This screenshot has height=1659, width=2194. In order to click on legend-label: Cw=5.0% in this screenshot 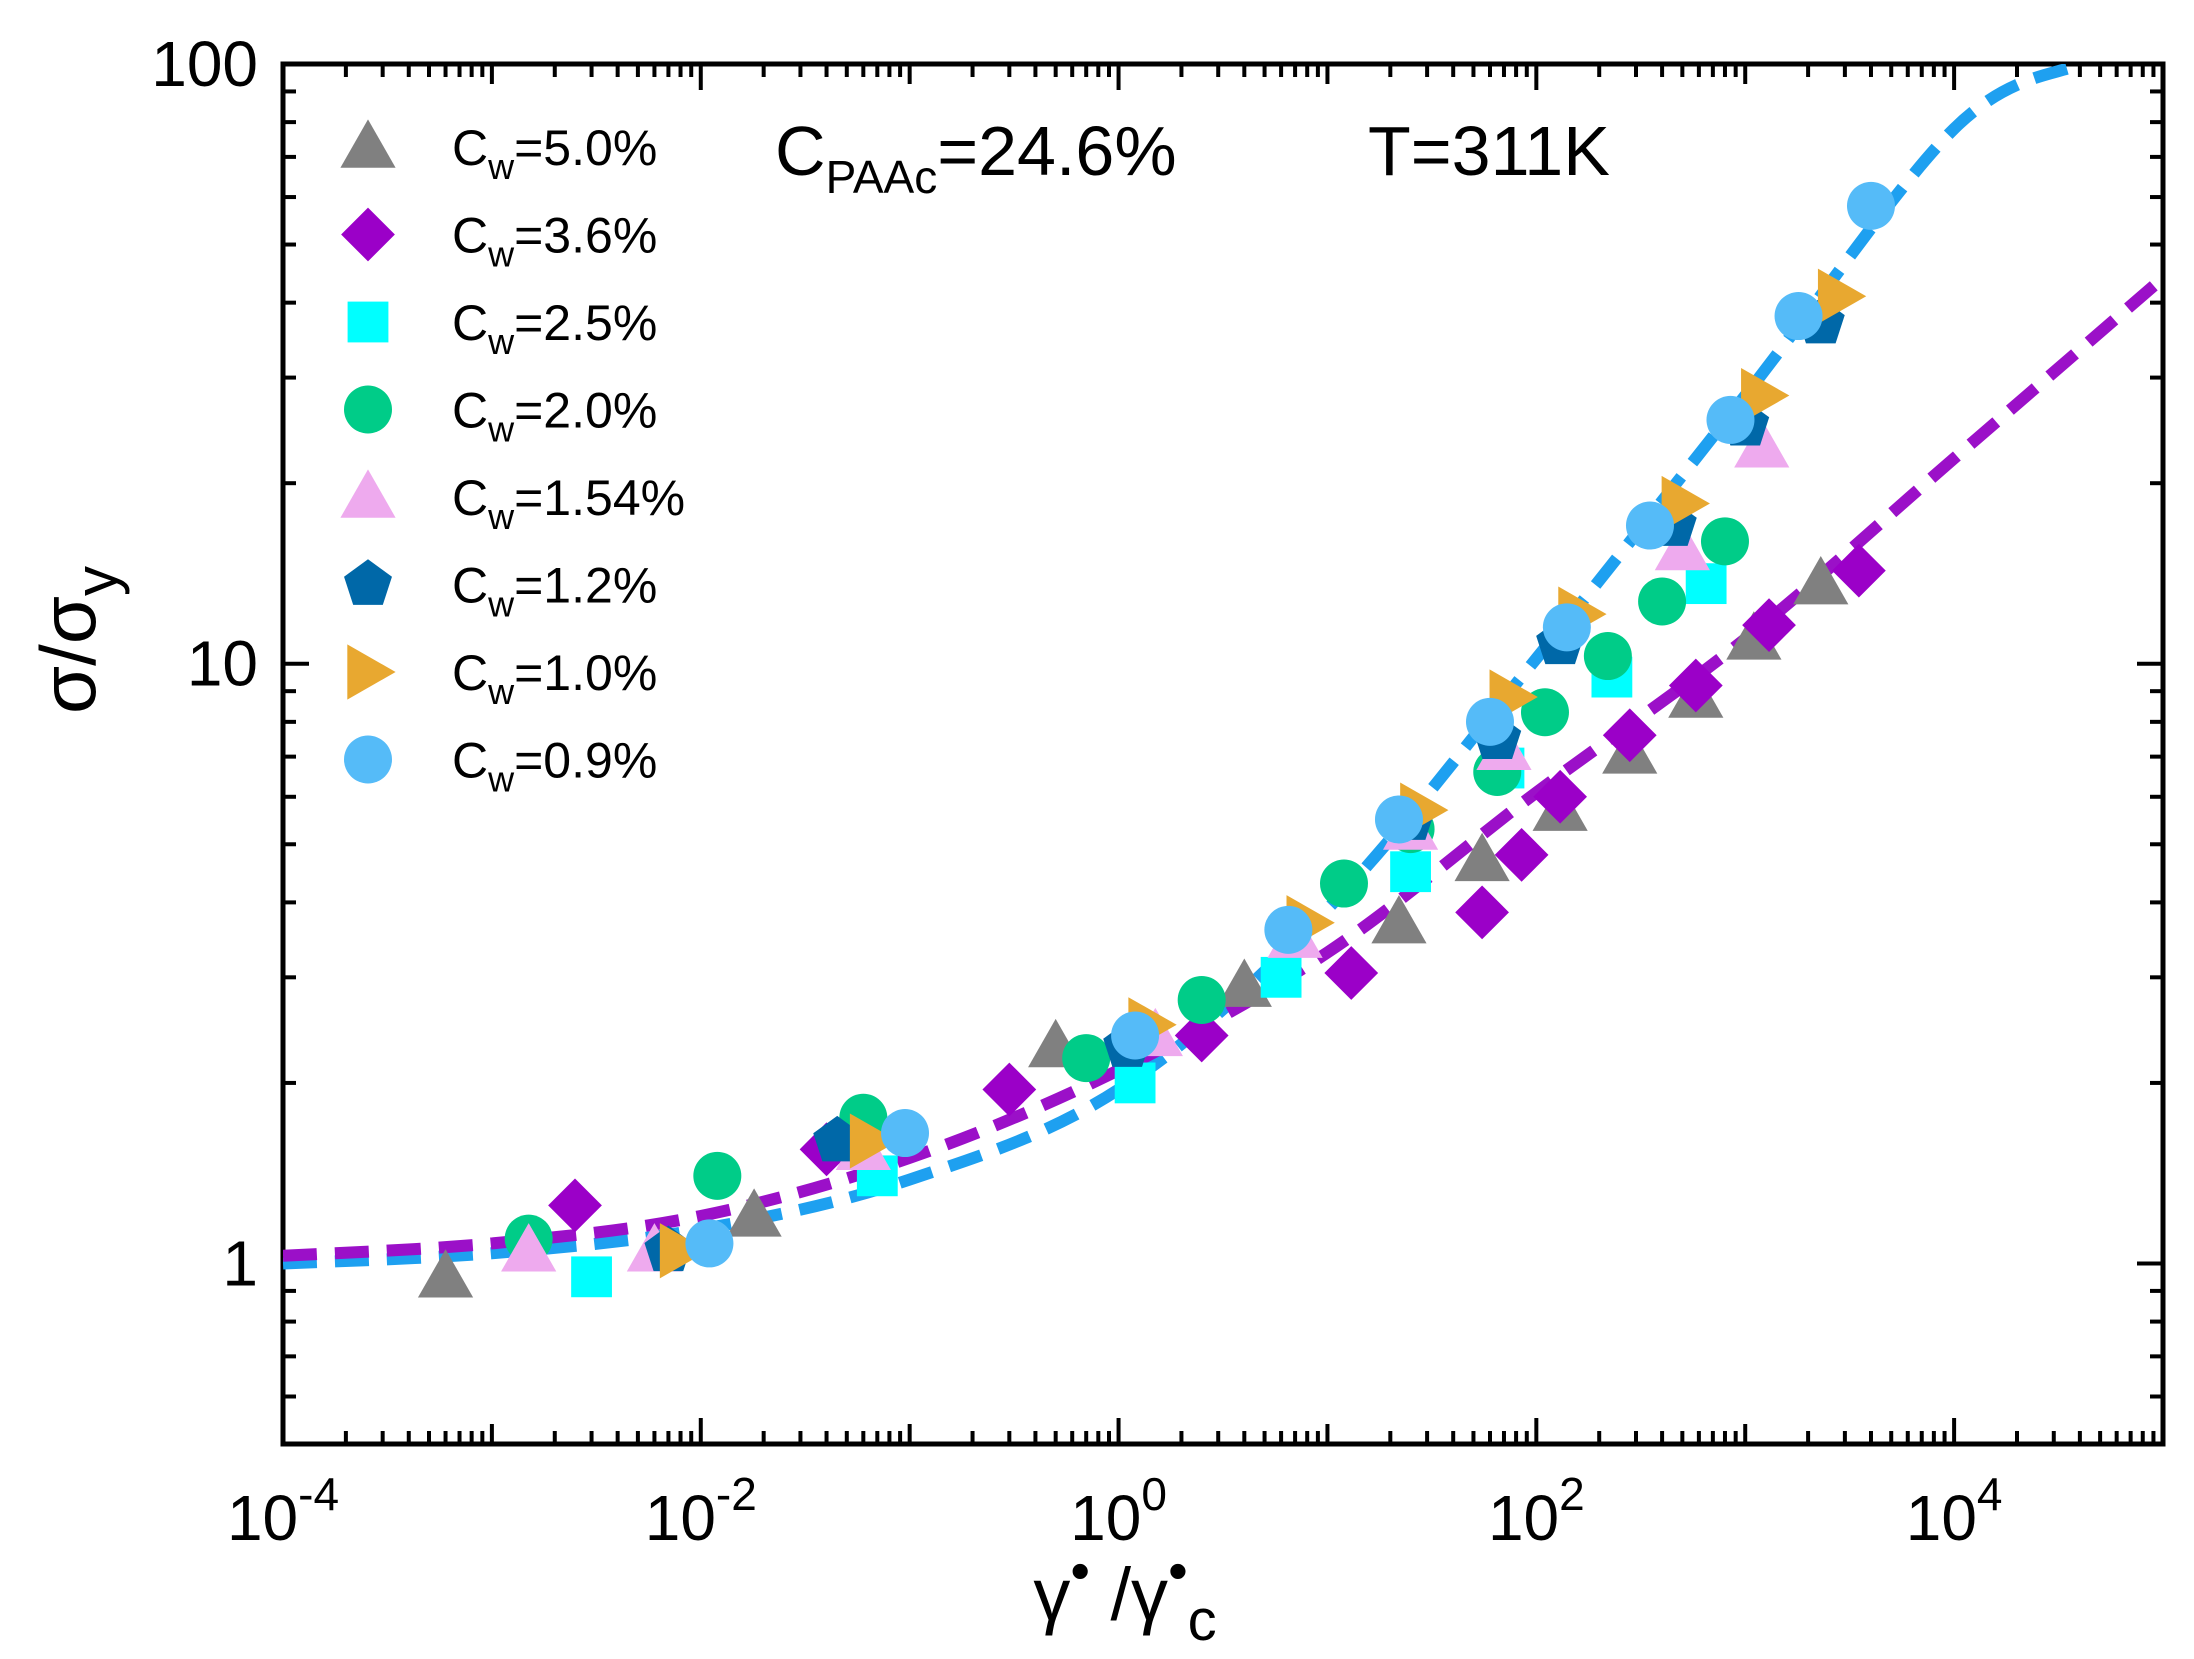, I will do `click(554, 153)`.